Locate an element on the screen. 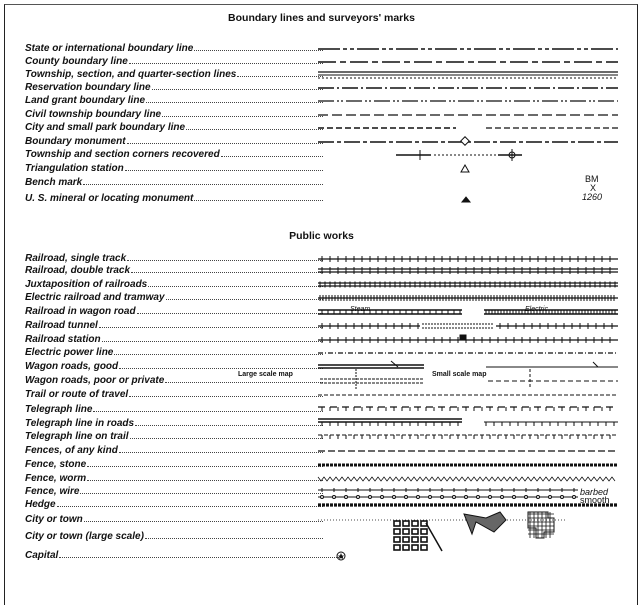 The height and width of the screenshot is (605, 643). legend-row: Railroad station is located at coordinates (175, 339).